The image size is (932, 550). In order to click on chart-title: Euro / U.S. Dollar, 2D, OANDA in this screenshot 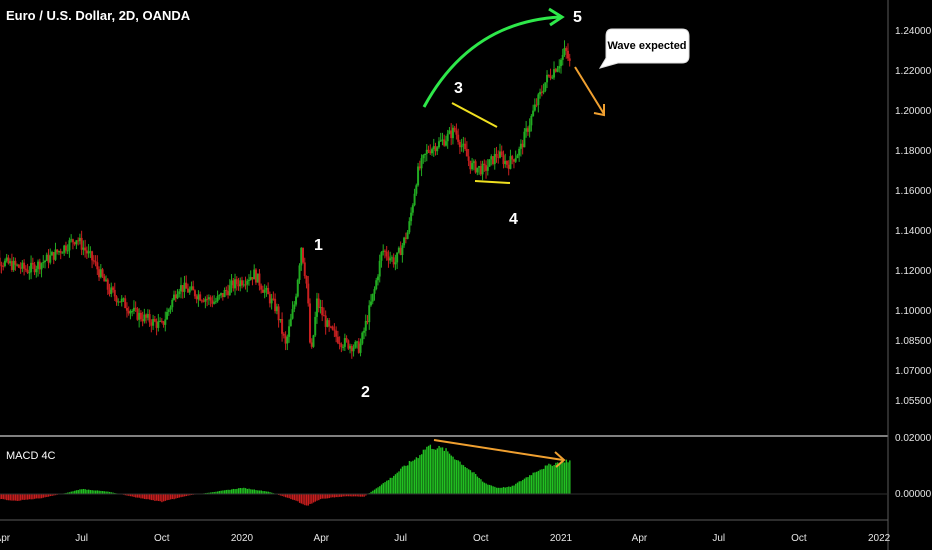, I will do `click(98, 15)`.